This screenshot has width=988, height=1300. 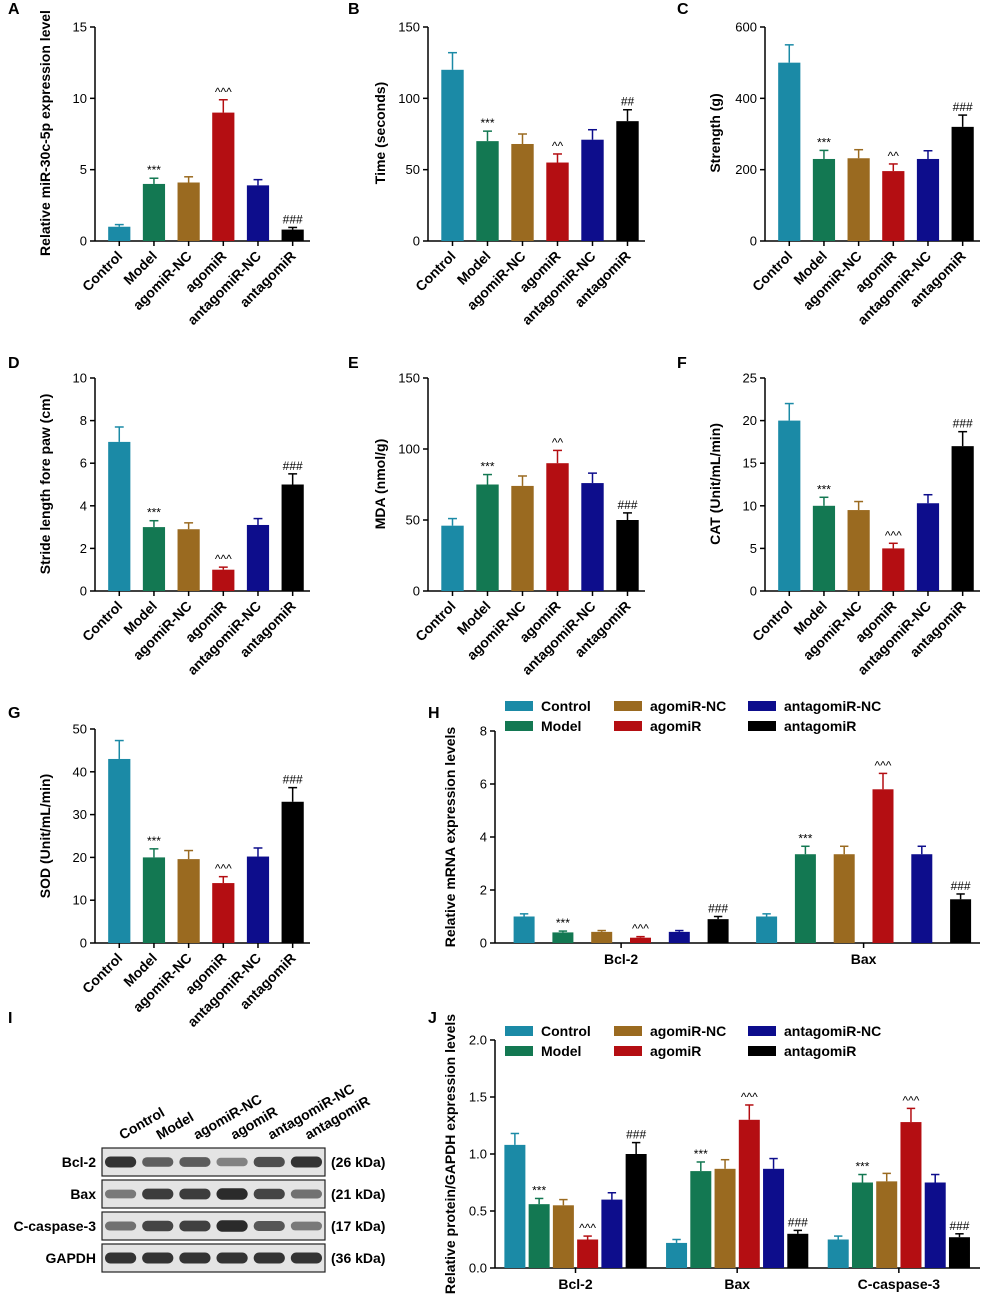 What do you see at coordinates (450, 837) in the screenshot?
I see `y-axis-title: Relative mRNA expression levels` at bounding box center [450, 837].